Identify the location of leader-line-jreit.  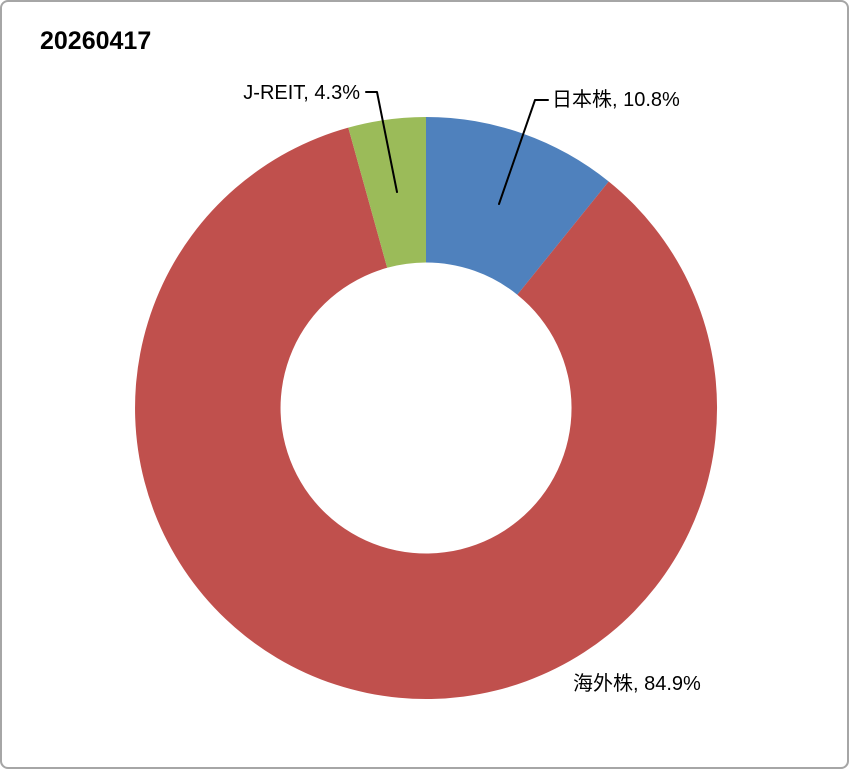
(381, 142).